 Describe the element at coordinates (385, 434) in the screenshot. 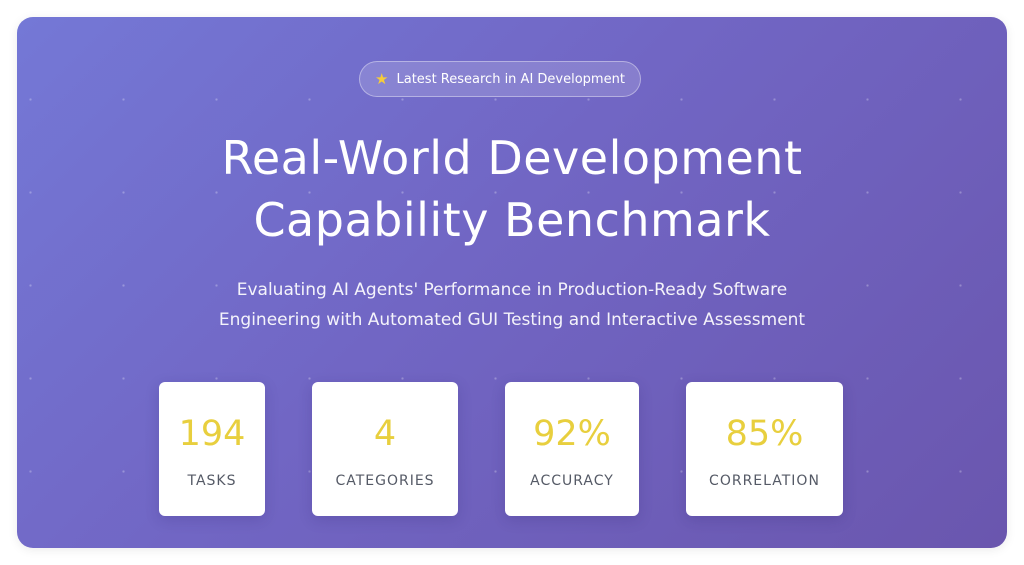

I see `stat-value: 4` at that location.